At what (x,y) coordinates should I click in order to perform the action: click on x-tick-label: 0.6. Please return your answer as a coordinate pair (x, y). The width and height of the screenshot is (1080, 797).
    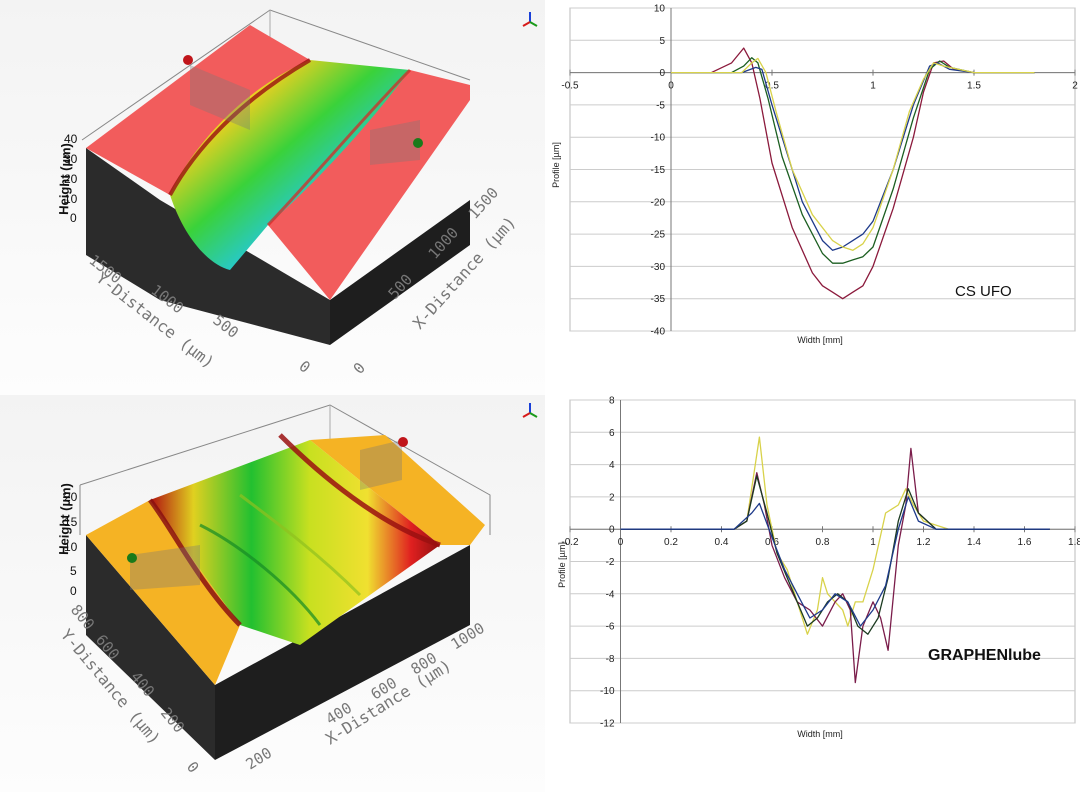
    Looking at the image, I should click on (772, 542).